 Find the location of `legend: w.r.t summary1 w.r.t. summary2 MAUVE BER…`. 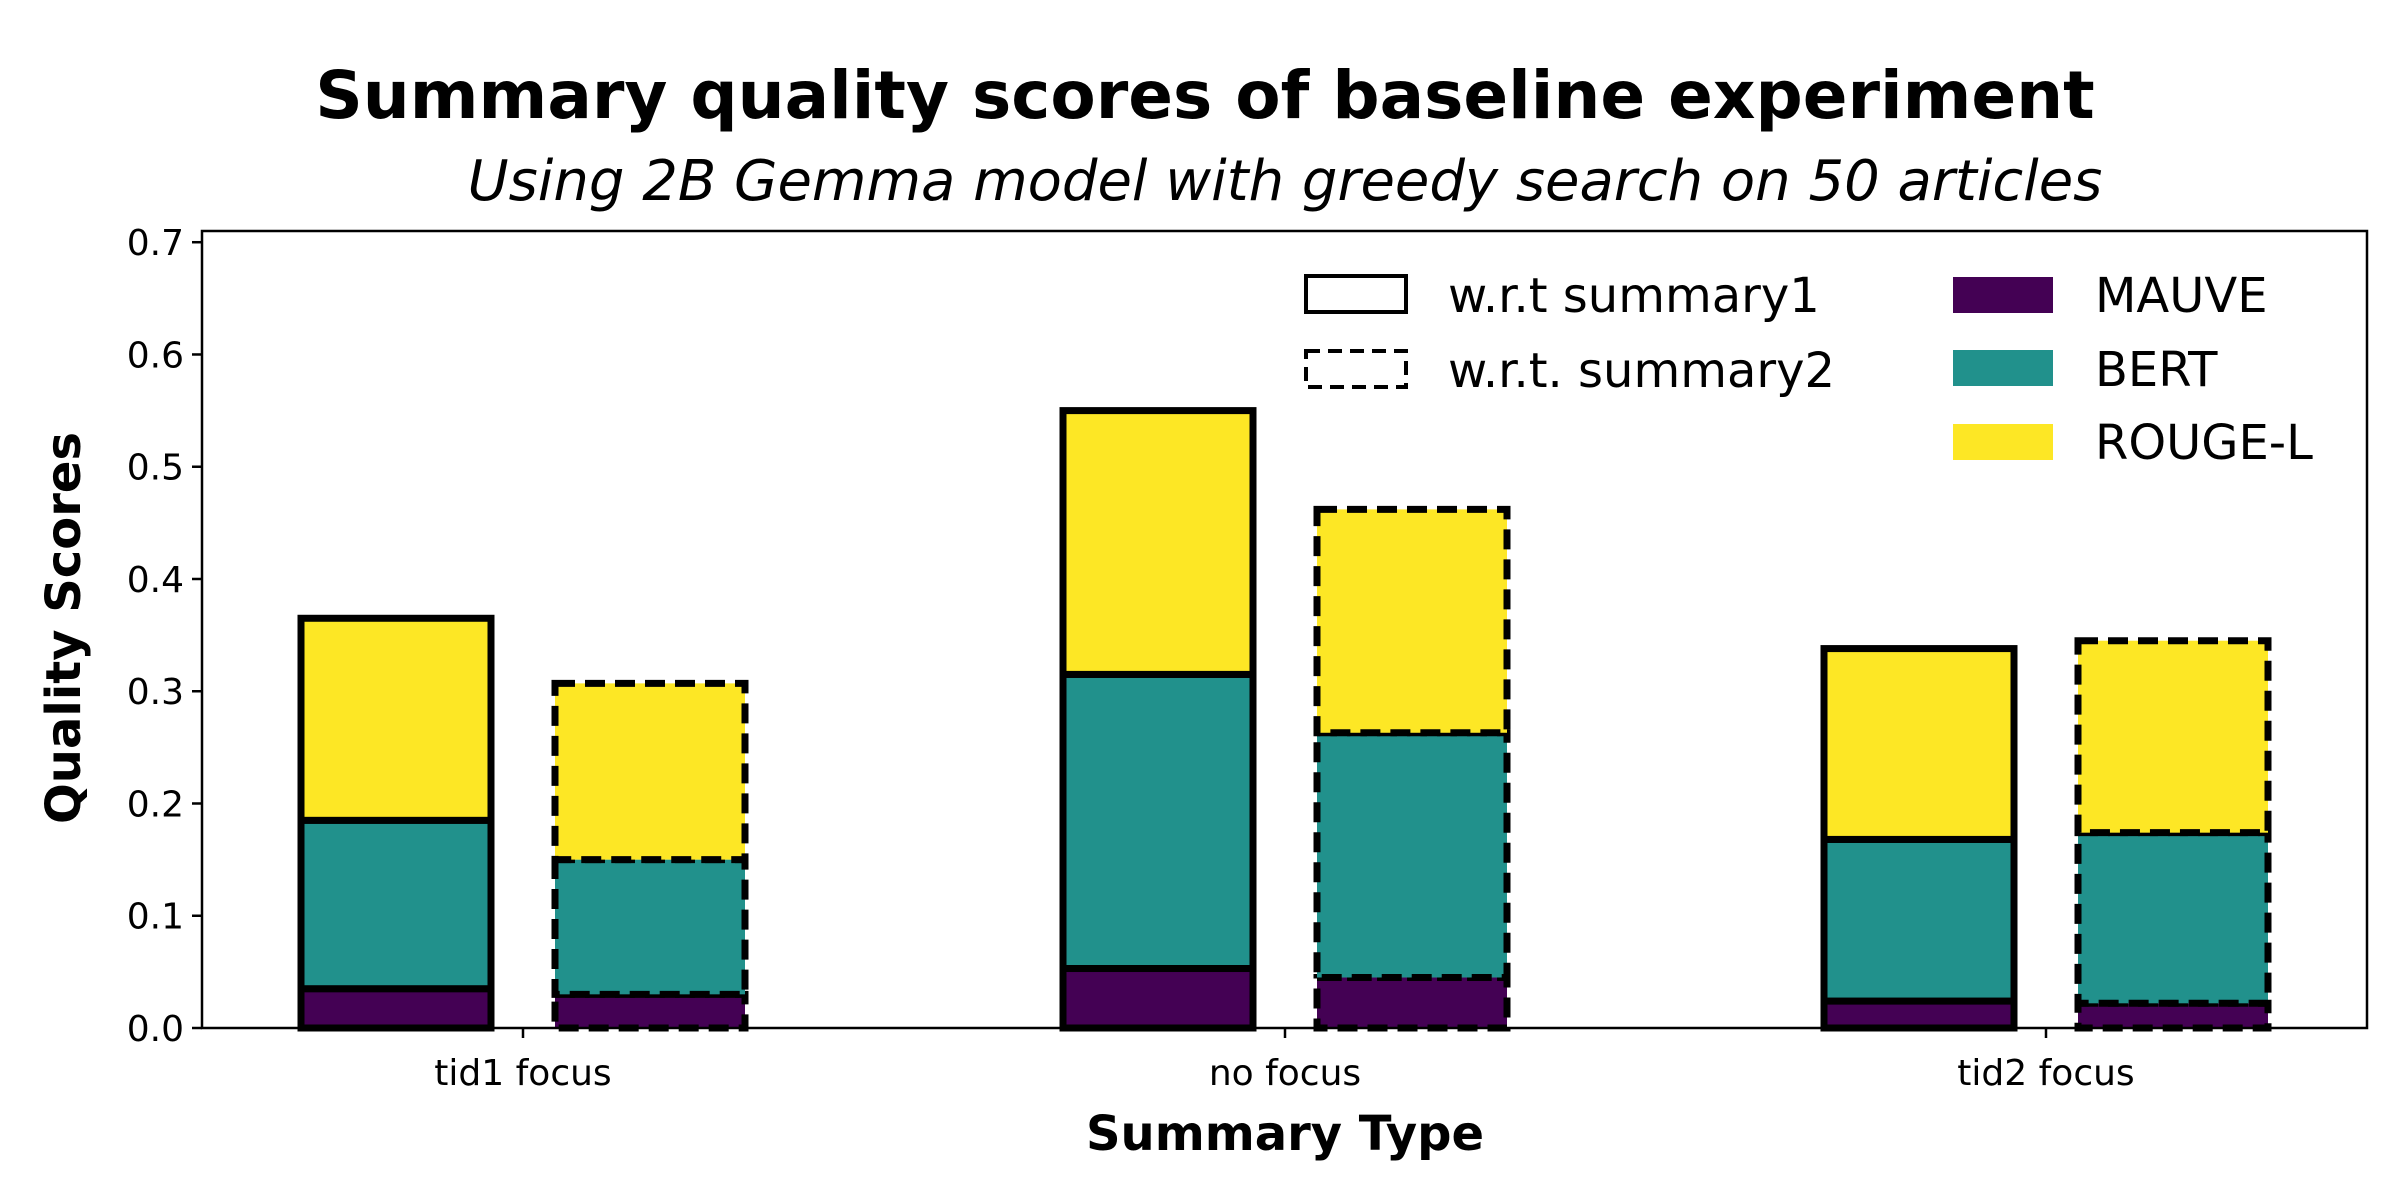

legend: w.r.t summary1 w.r.t. summary2 MAUVE BER… is located at coordinates (1808, 369).